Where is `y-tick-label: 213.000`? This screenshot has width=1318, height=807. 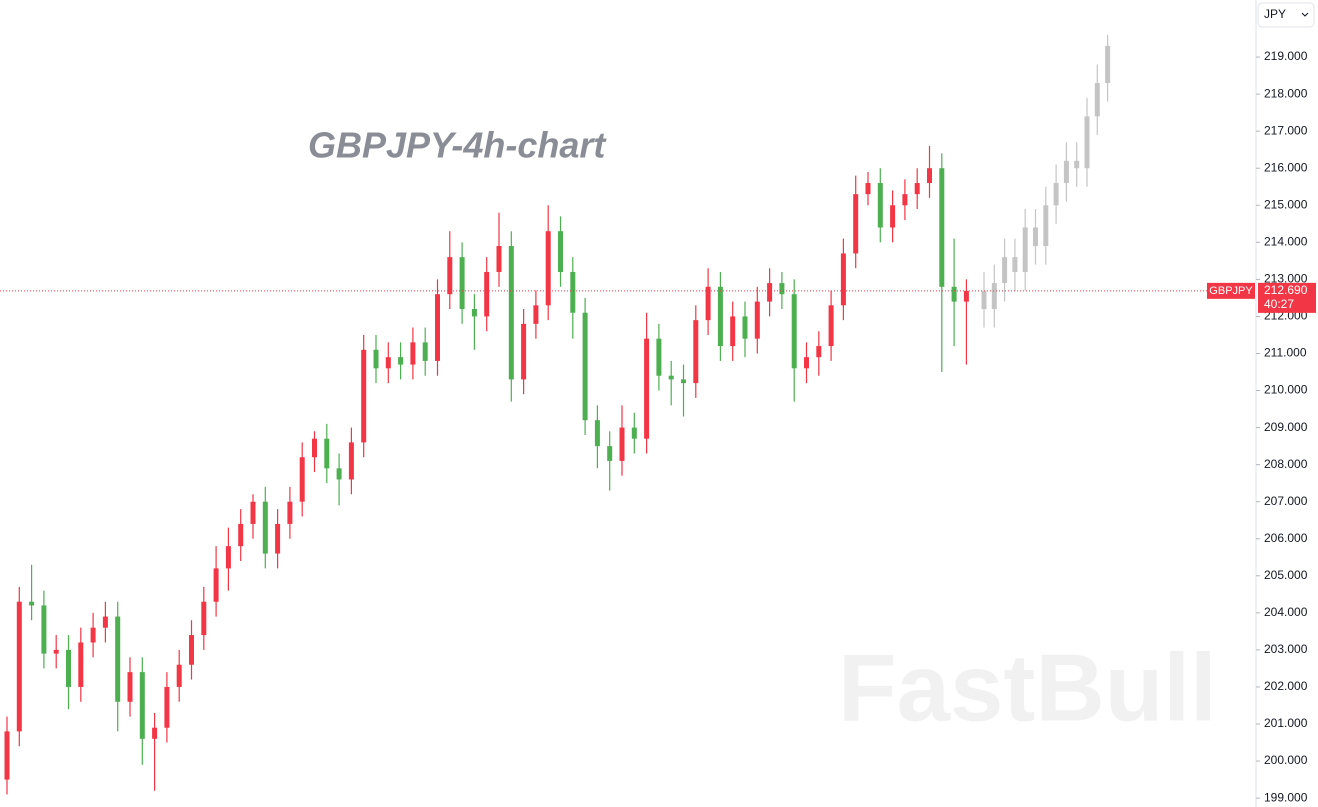 y-tick-label: 213.000 is located at coordinates (1286, 279).